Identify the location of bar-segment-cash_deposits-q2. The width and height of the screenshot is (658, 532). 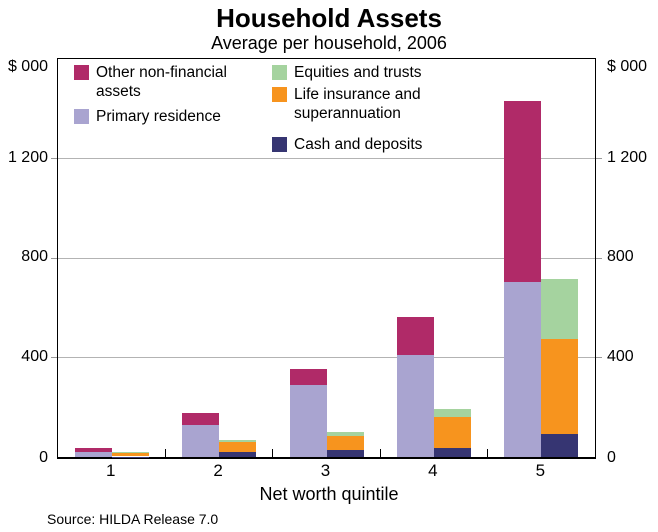
(238, 454).